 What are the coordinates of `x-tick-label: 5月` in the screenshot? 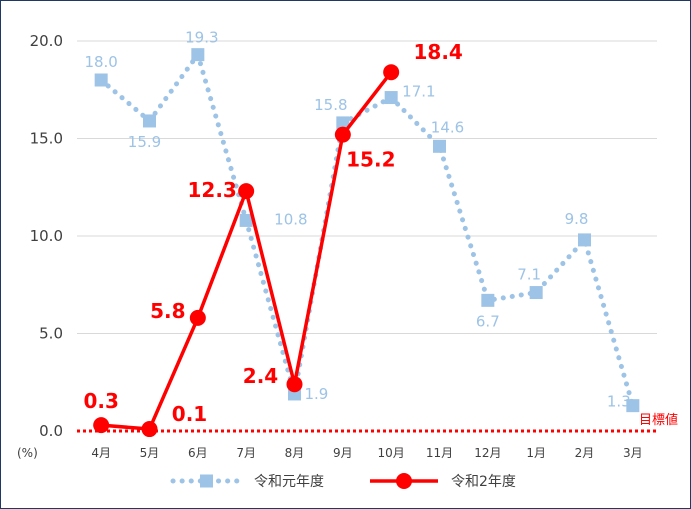 It's located at (150, 453).